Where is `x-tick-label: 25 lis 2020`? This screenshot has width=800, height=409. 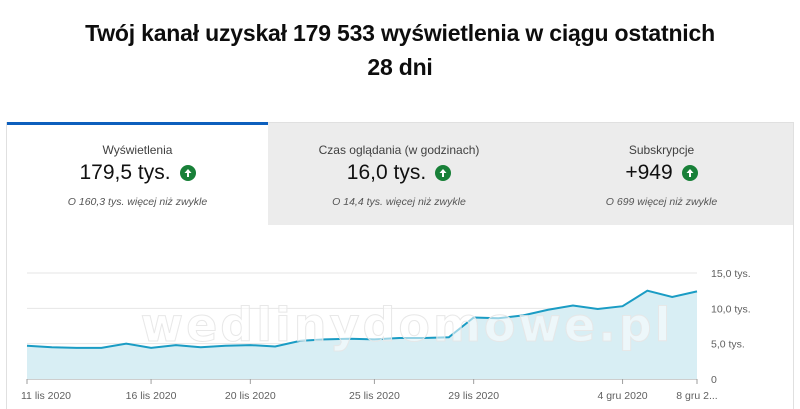 x-tick-label: 25 lis 2020 is located at coordinates (374, 396).